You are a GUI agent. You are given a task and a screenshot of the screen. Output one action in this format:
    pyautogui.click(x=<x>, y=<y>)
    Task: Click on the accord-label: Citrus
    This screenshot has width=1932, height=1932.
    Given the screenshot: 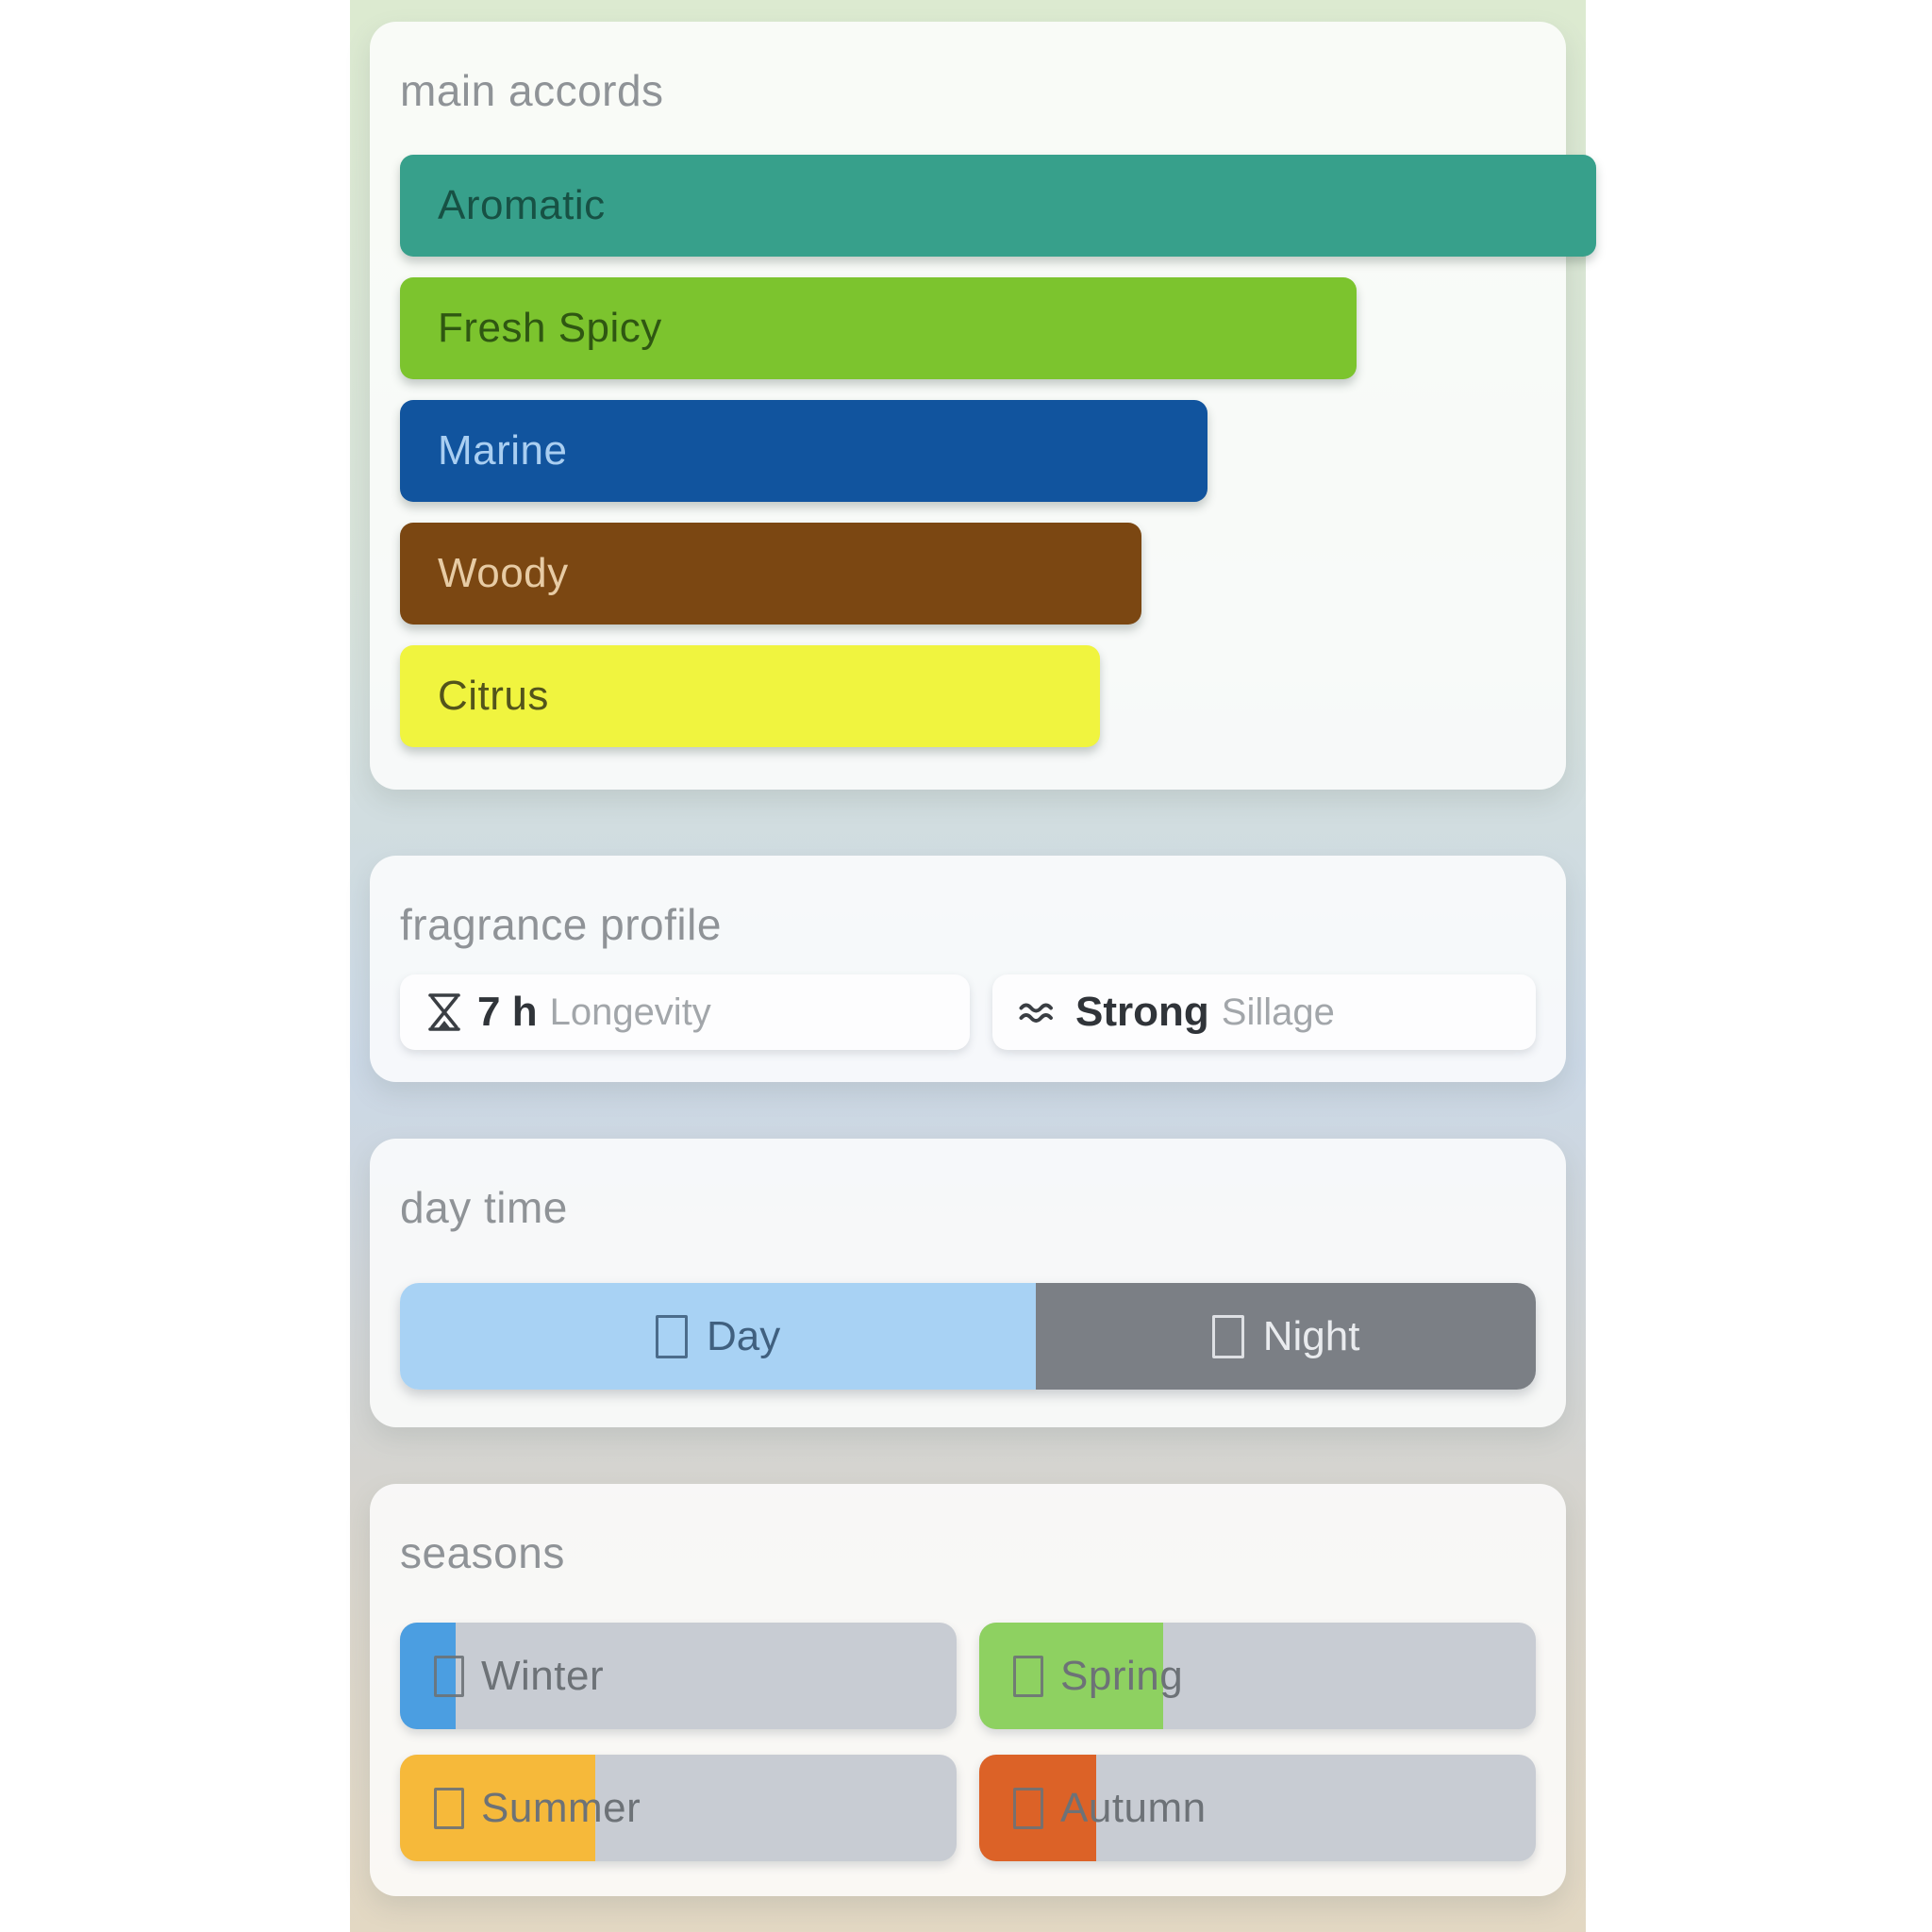 What is the action you would take?
    pyautogui.click(x=494, y=696)
    